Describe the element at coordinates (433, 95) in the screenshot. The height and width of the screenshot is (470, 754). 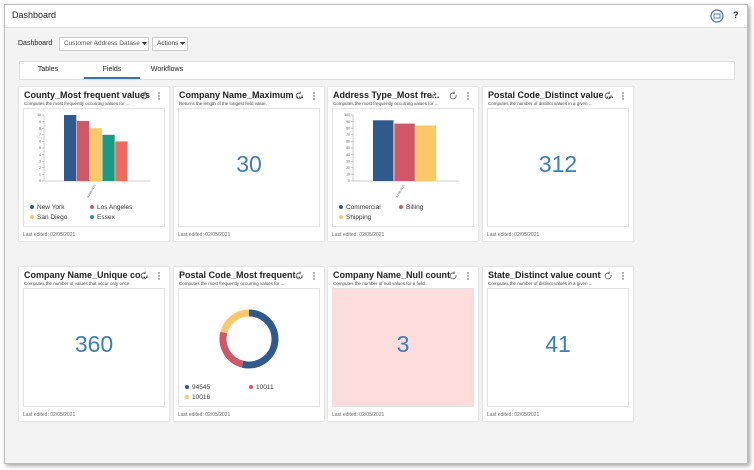
I see `share-icon` at that location.